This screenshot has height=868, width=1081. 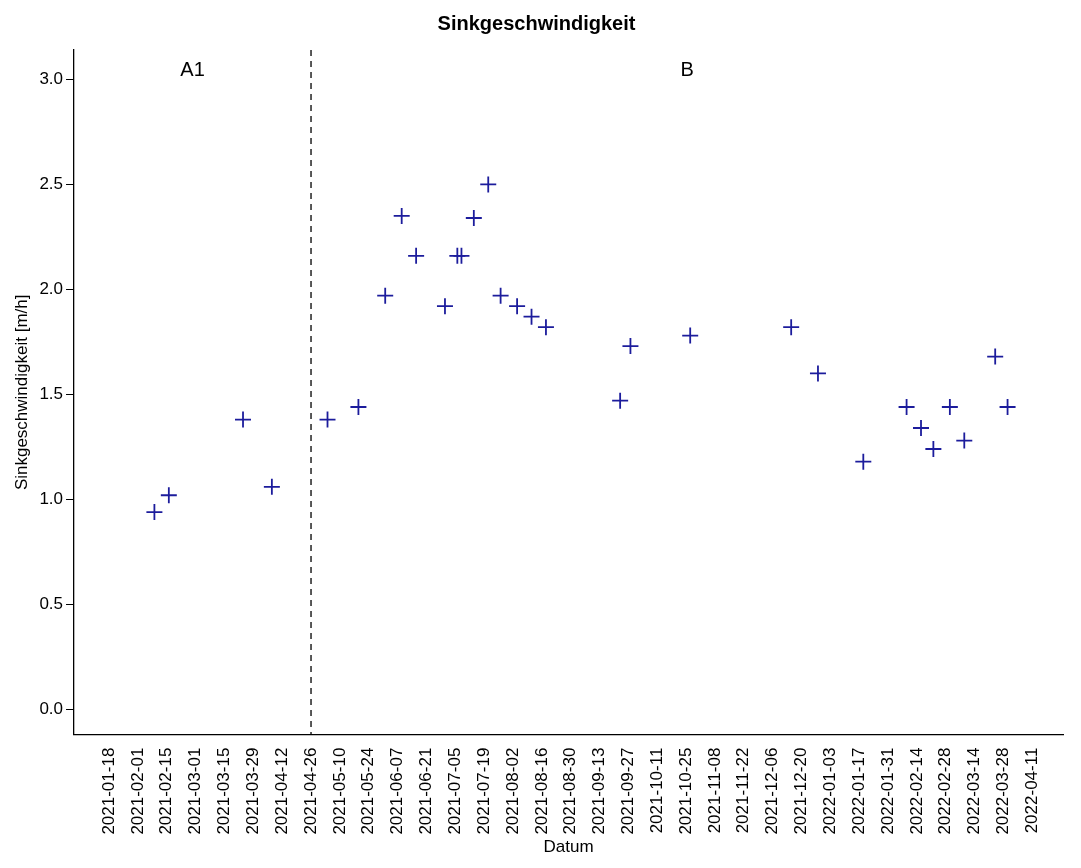 What do you see at coordinates (51, 184) in the screenshot?
I see `y-tick-label: 2.5` at bounding box center [51, 184].